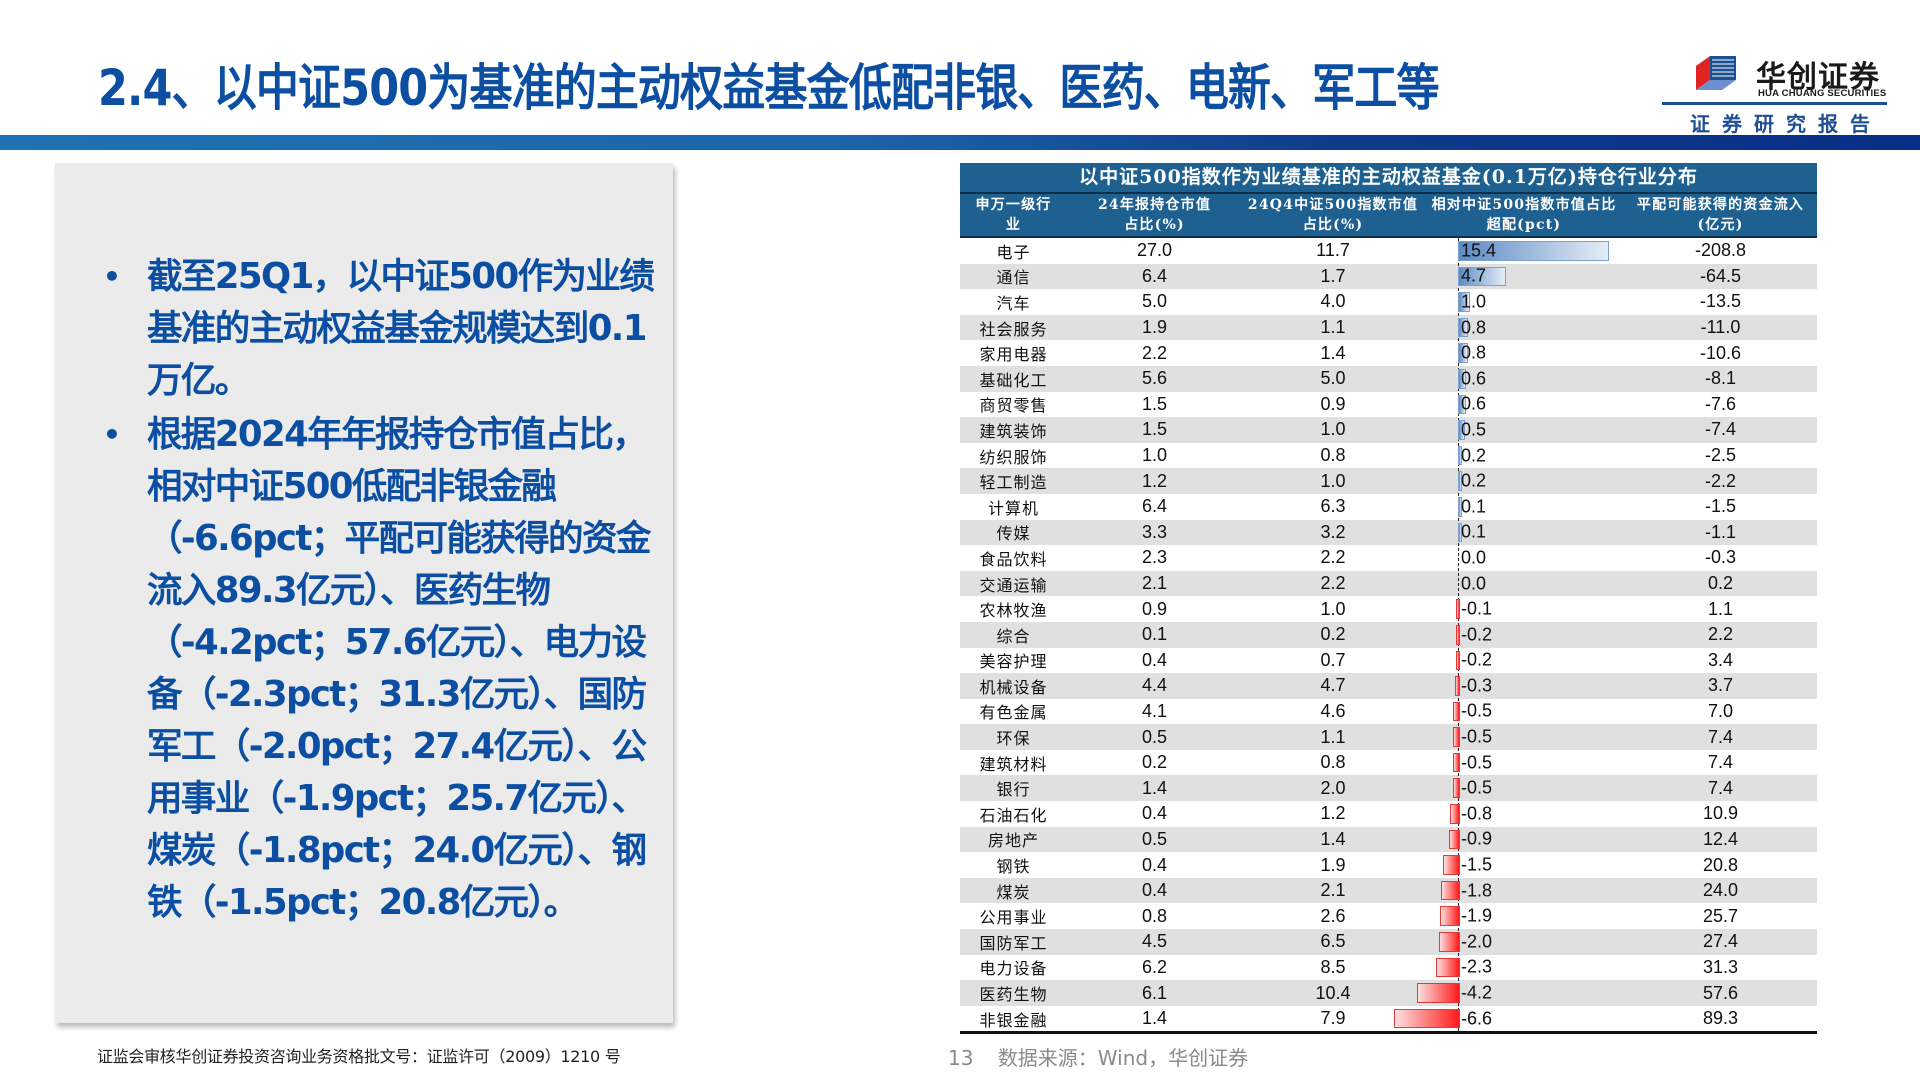  What do you see at coordinates (1477, 659) in the screenshot?
I see `overweight-value: -0.2` at bounding box center [1477, 659].